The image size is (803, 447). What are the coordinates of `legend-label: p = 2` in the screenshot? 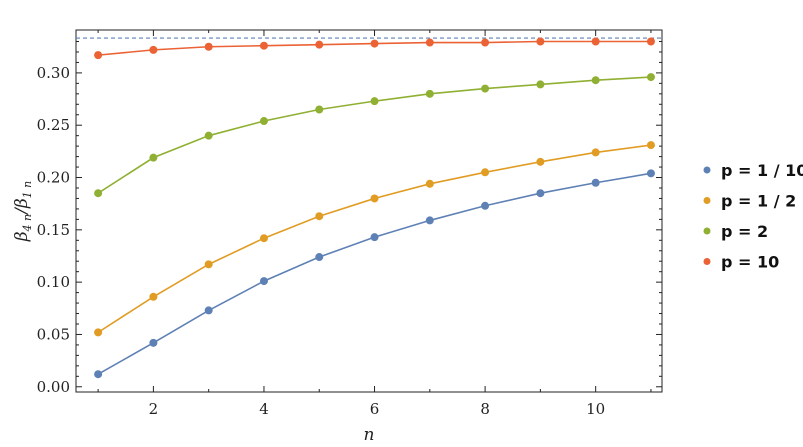 It's located at (744, 231).